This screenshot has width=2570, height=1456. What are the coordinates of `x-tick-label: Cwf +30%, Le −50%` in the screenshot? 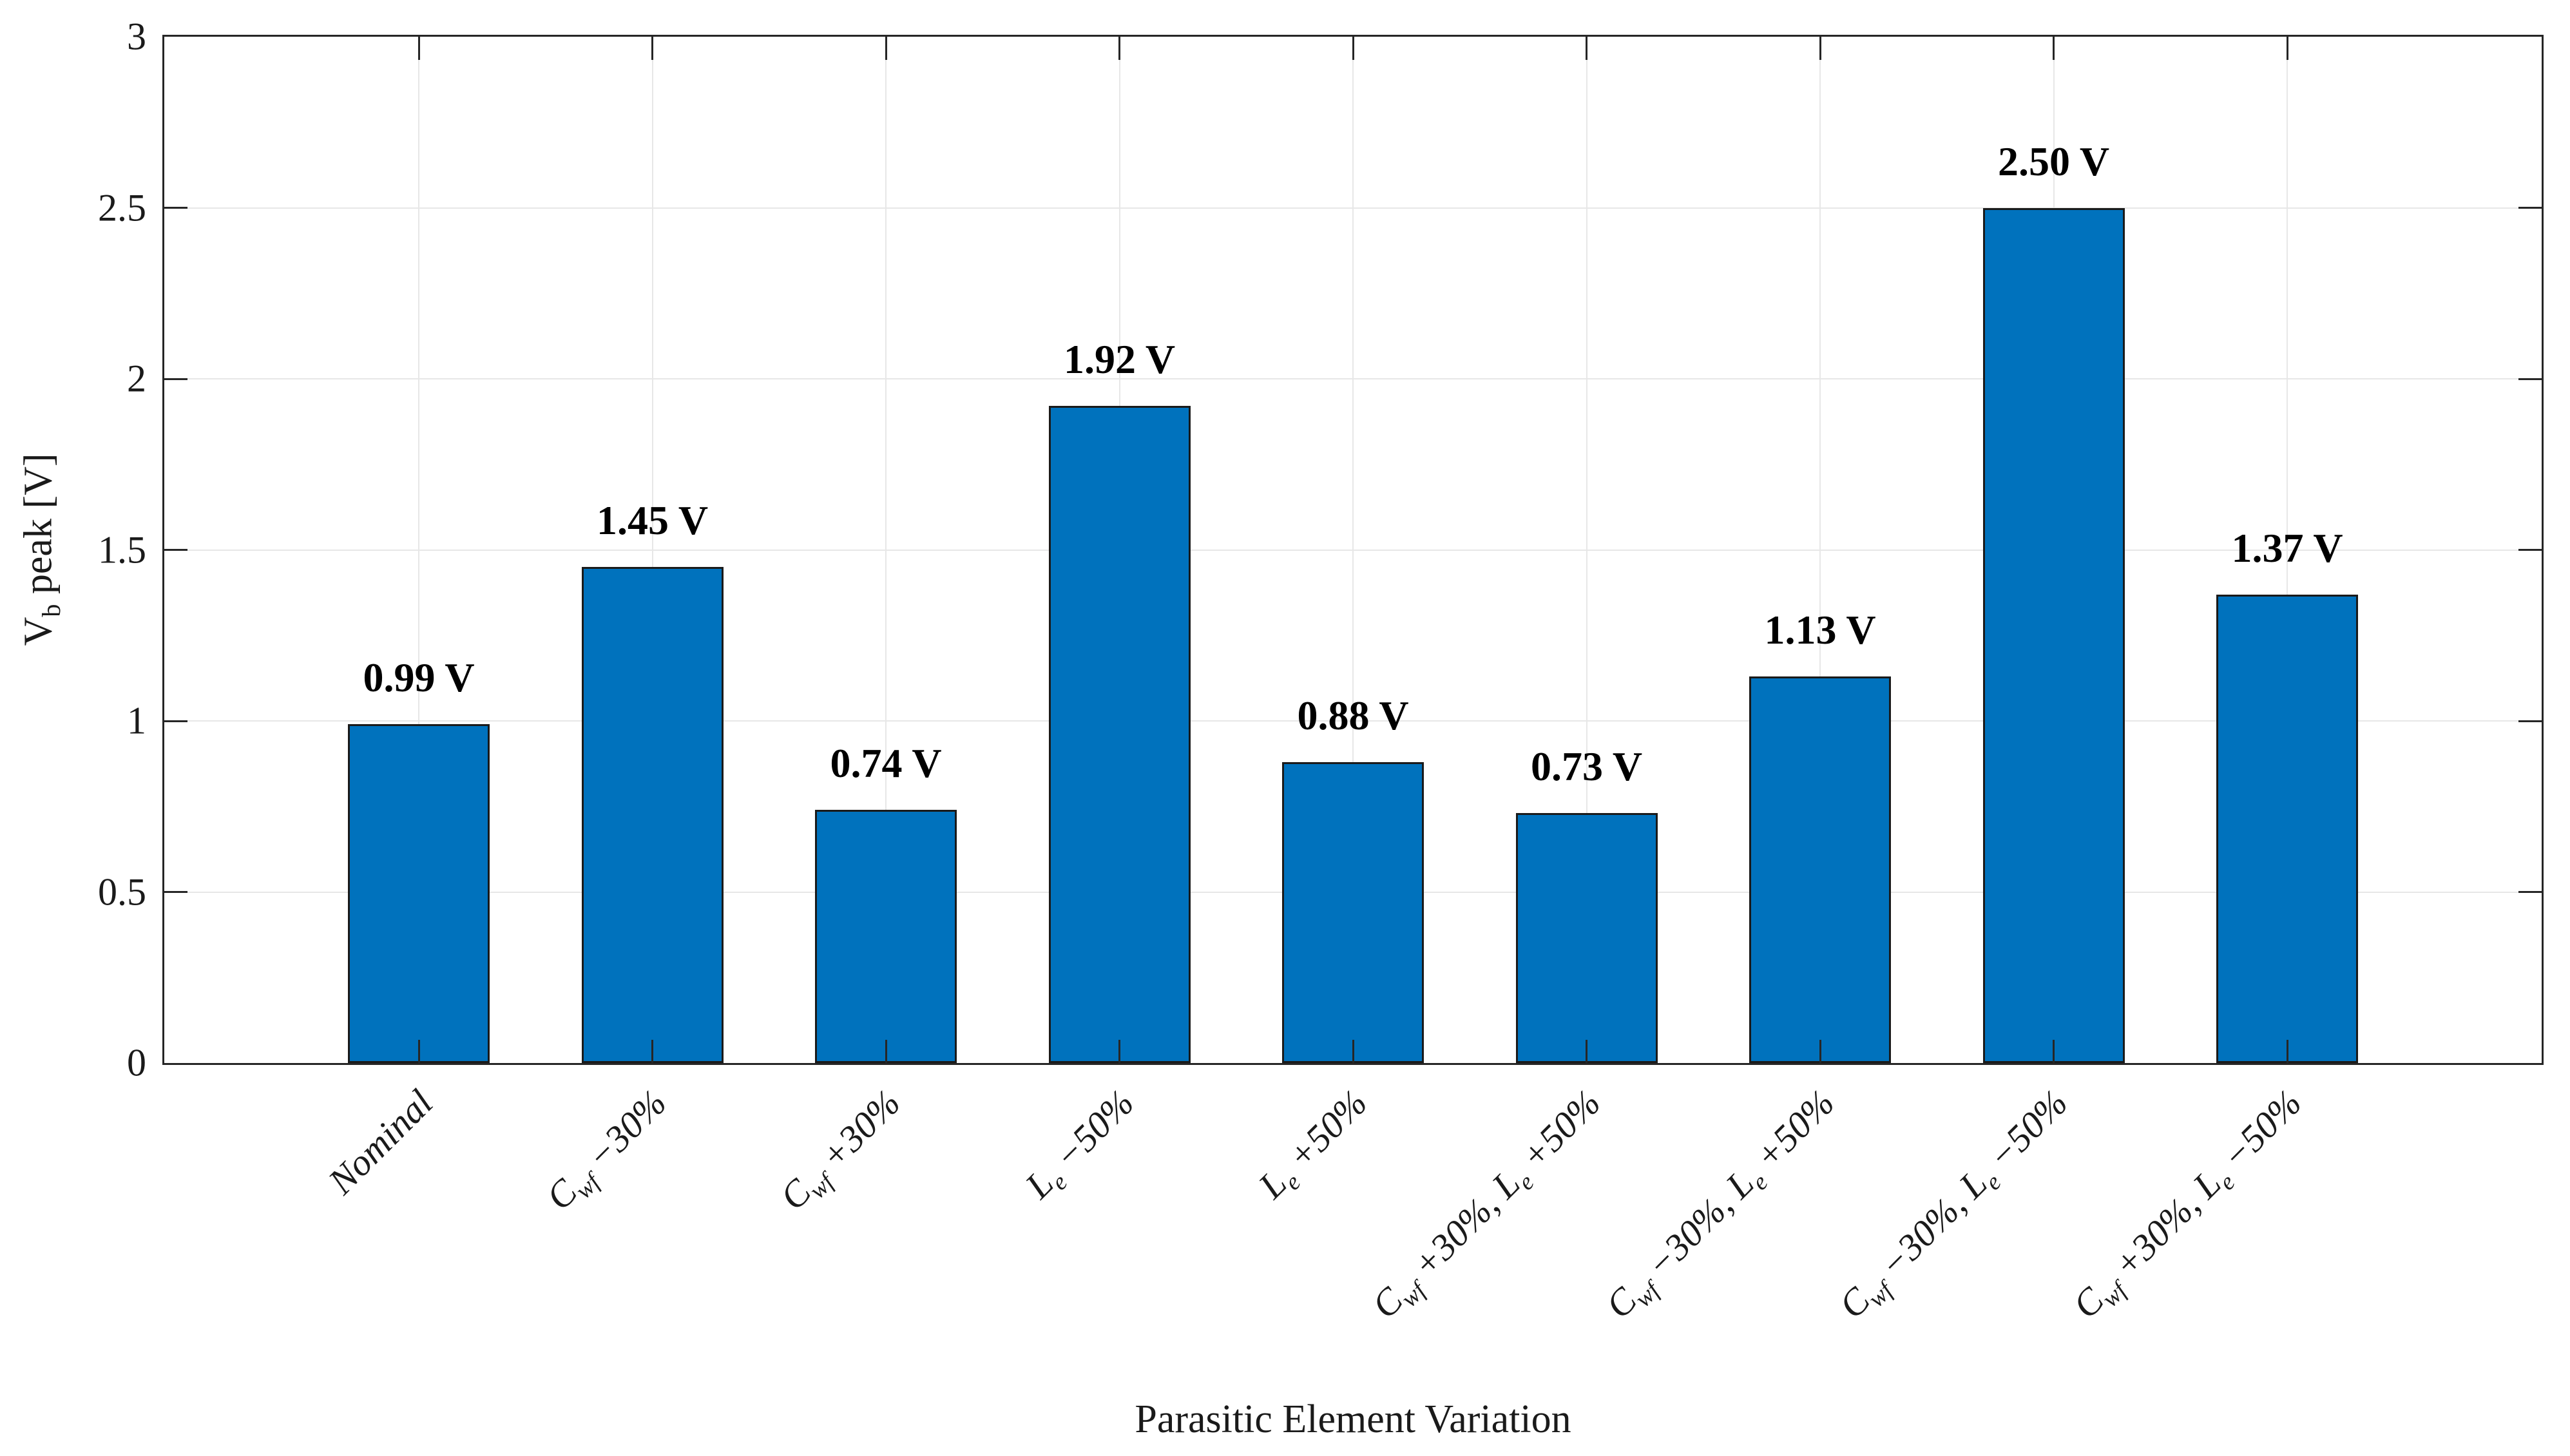 It's located at (2187, 1204).